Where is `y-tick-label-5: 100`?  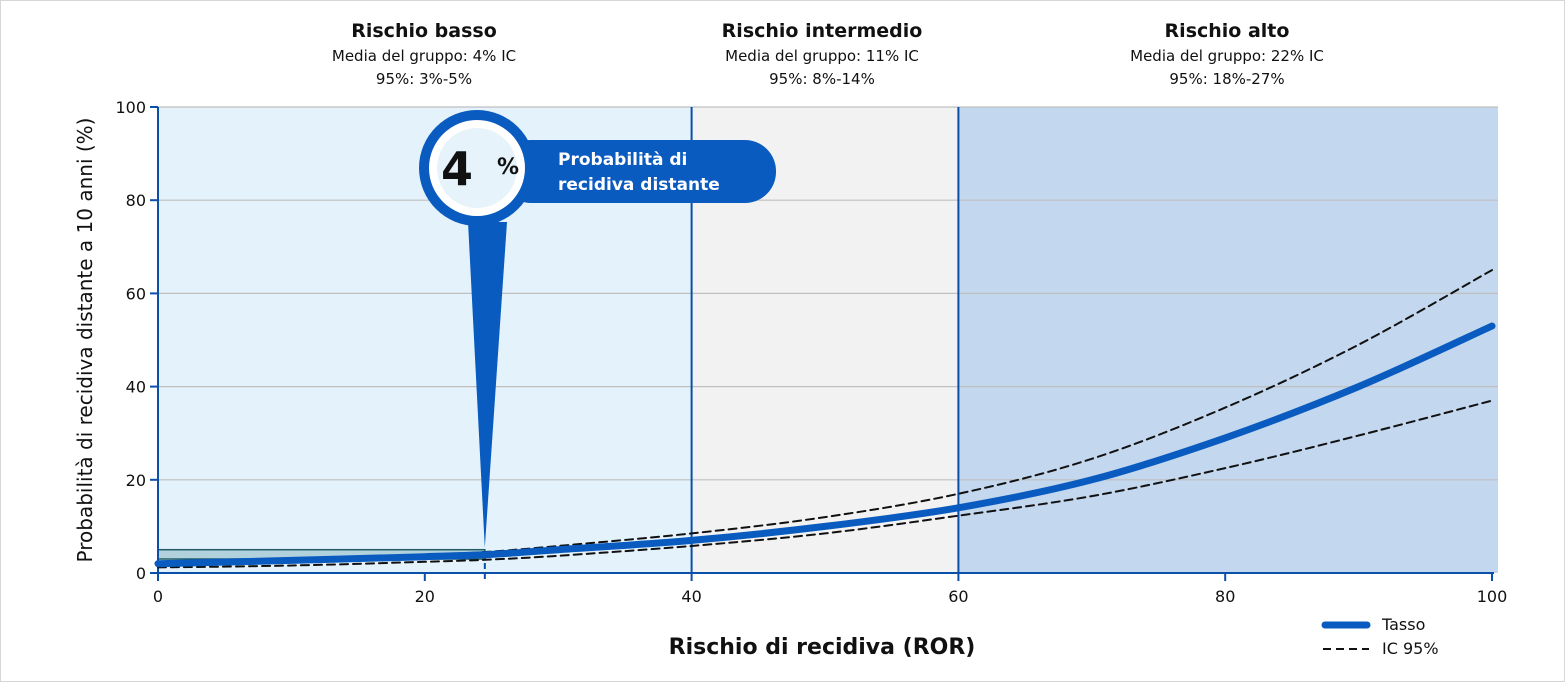
y-tick-label-5: 100 is located at coordinates (130, 107).